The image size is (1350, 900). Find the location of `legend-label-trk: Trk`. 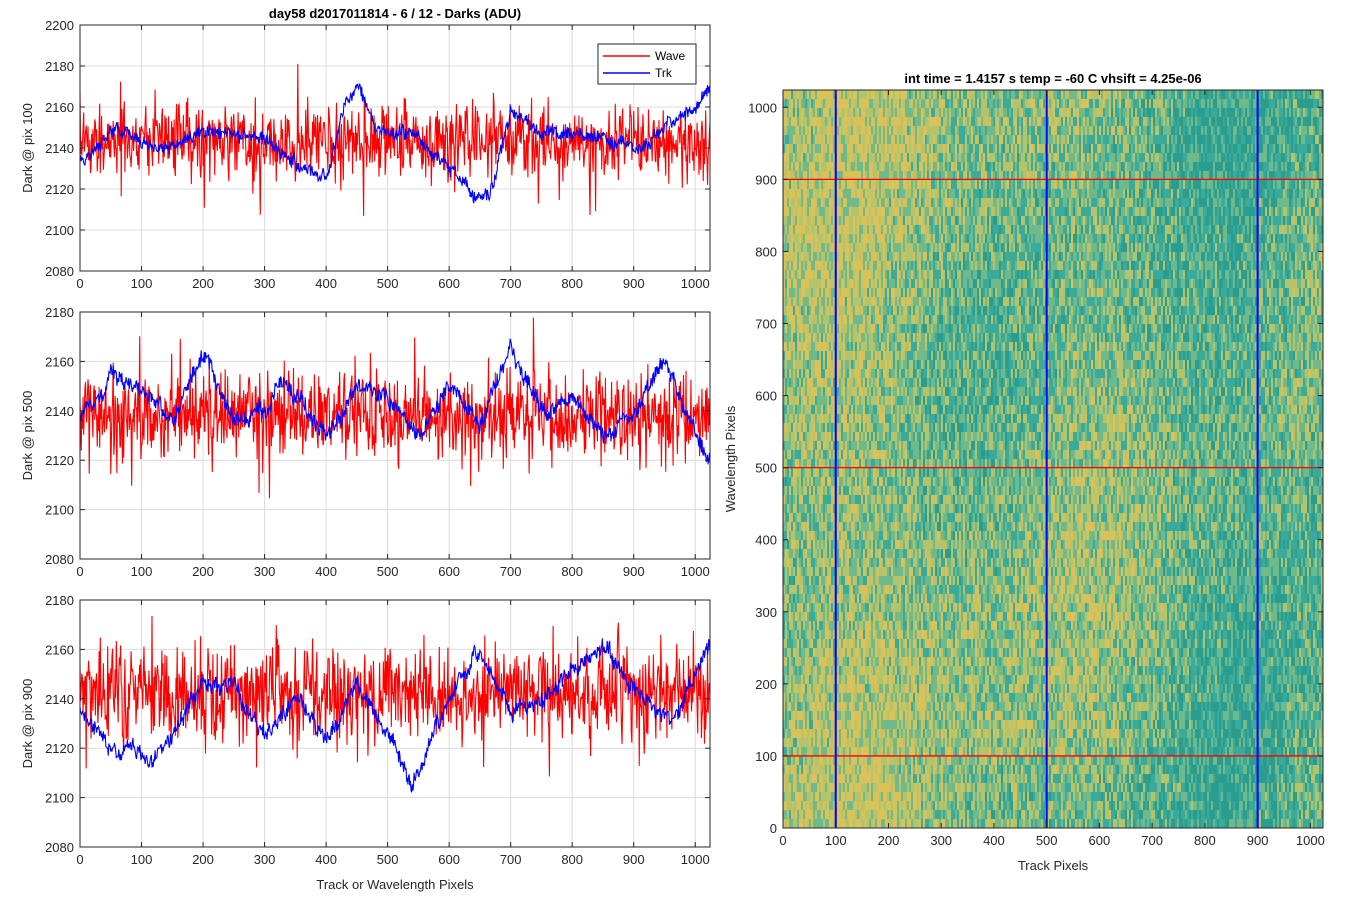

legend-label-trk: Trk is located at coordinates (664, 73).